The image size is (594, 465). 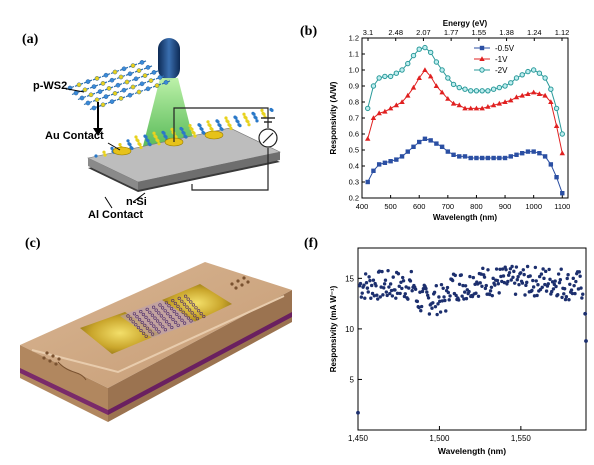 I want to click on grating-coupler-right, so click(x=240, y=283).